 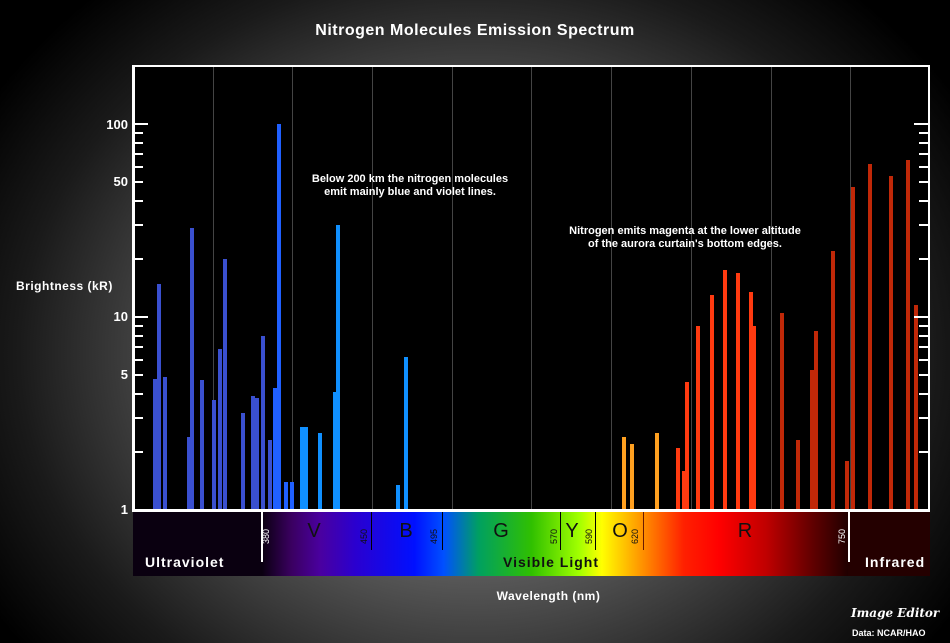 What do you see at coordinates (551, 562) in the screenshot?
I see `region-label-visible: Visible Light` at bounding box center [551, 562].